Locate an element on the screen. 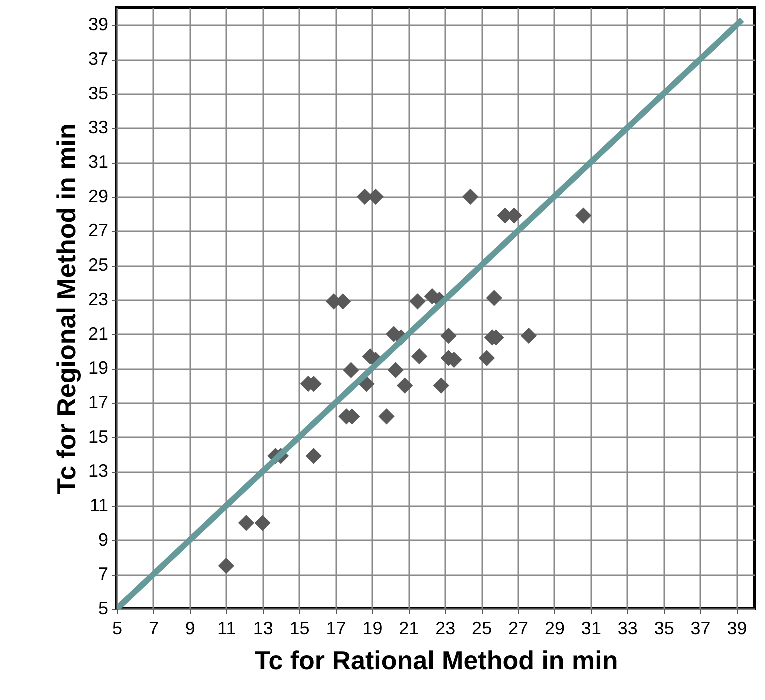 Image resolution: width=765 pixels, height=700 pixels. x-tick-label: 13 is located at coordinates (263, 628).